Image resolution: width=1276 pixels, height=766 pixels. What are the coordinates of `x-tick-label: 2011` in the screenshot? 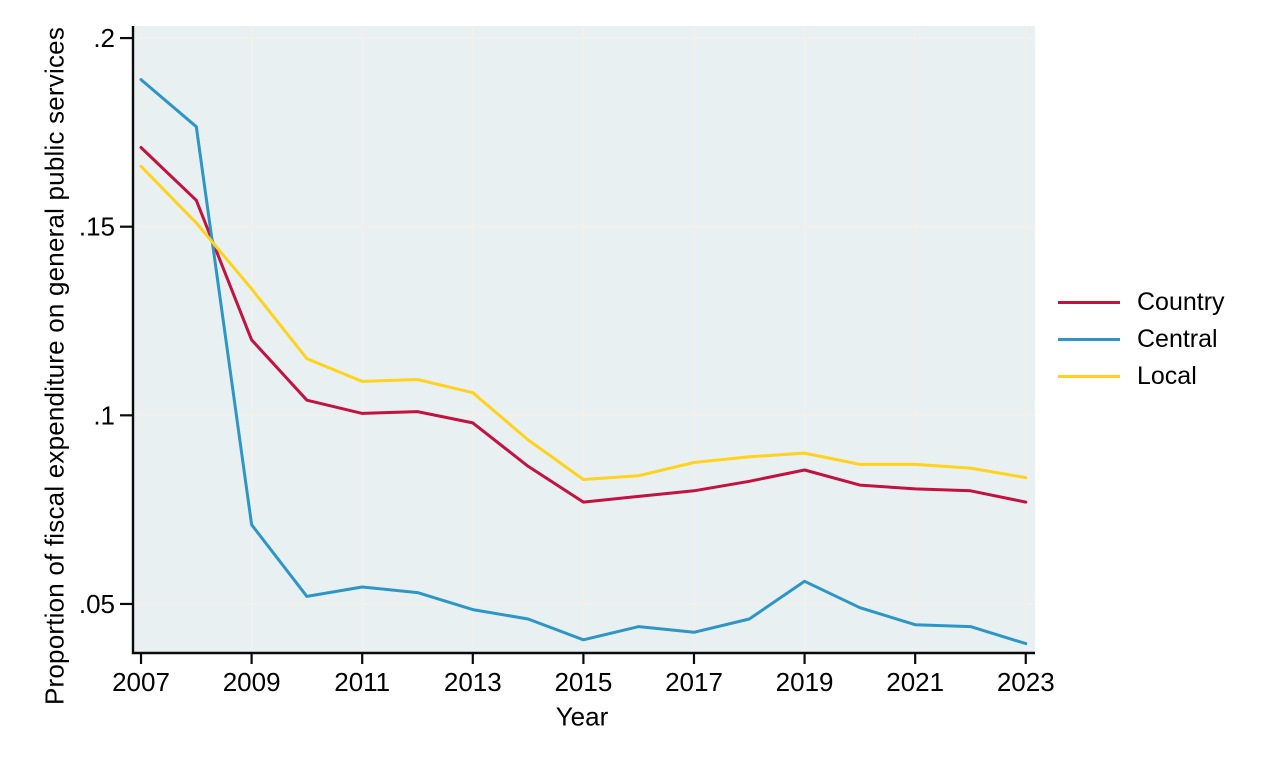 It's located at (362, 682).